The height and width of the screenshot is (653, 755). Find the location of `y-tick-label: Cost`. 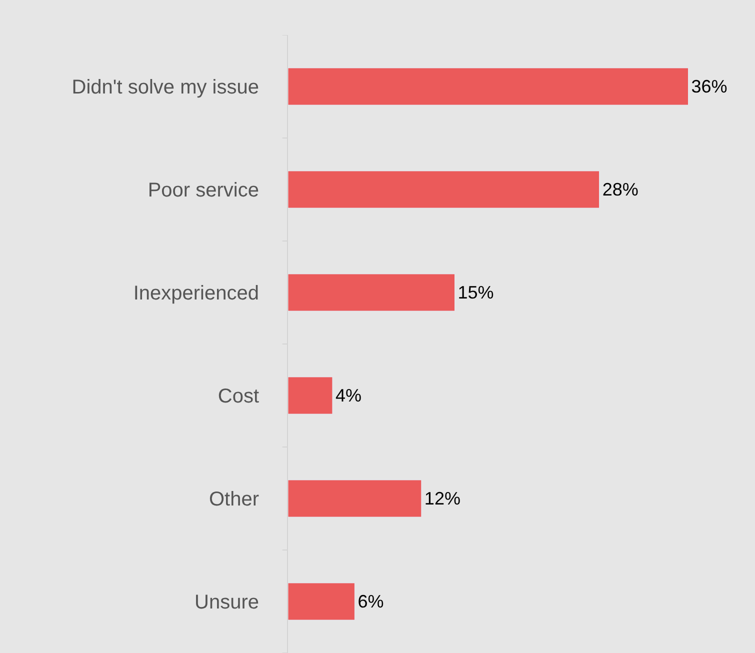

y-tick-label: Cost is located at coordinates (239, 397).